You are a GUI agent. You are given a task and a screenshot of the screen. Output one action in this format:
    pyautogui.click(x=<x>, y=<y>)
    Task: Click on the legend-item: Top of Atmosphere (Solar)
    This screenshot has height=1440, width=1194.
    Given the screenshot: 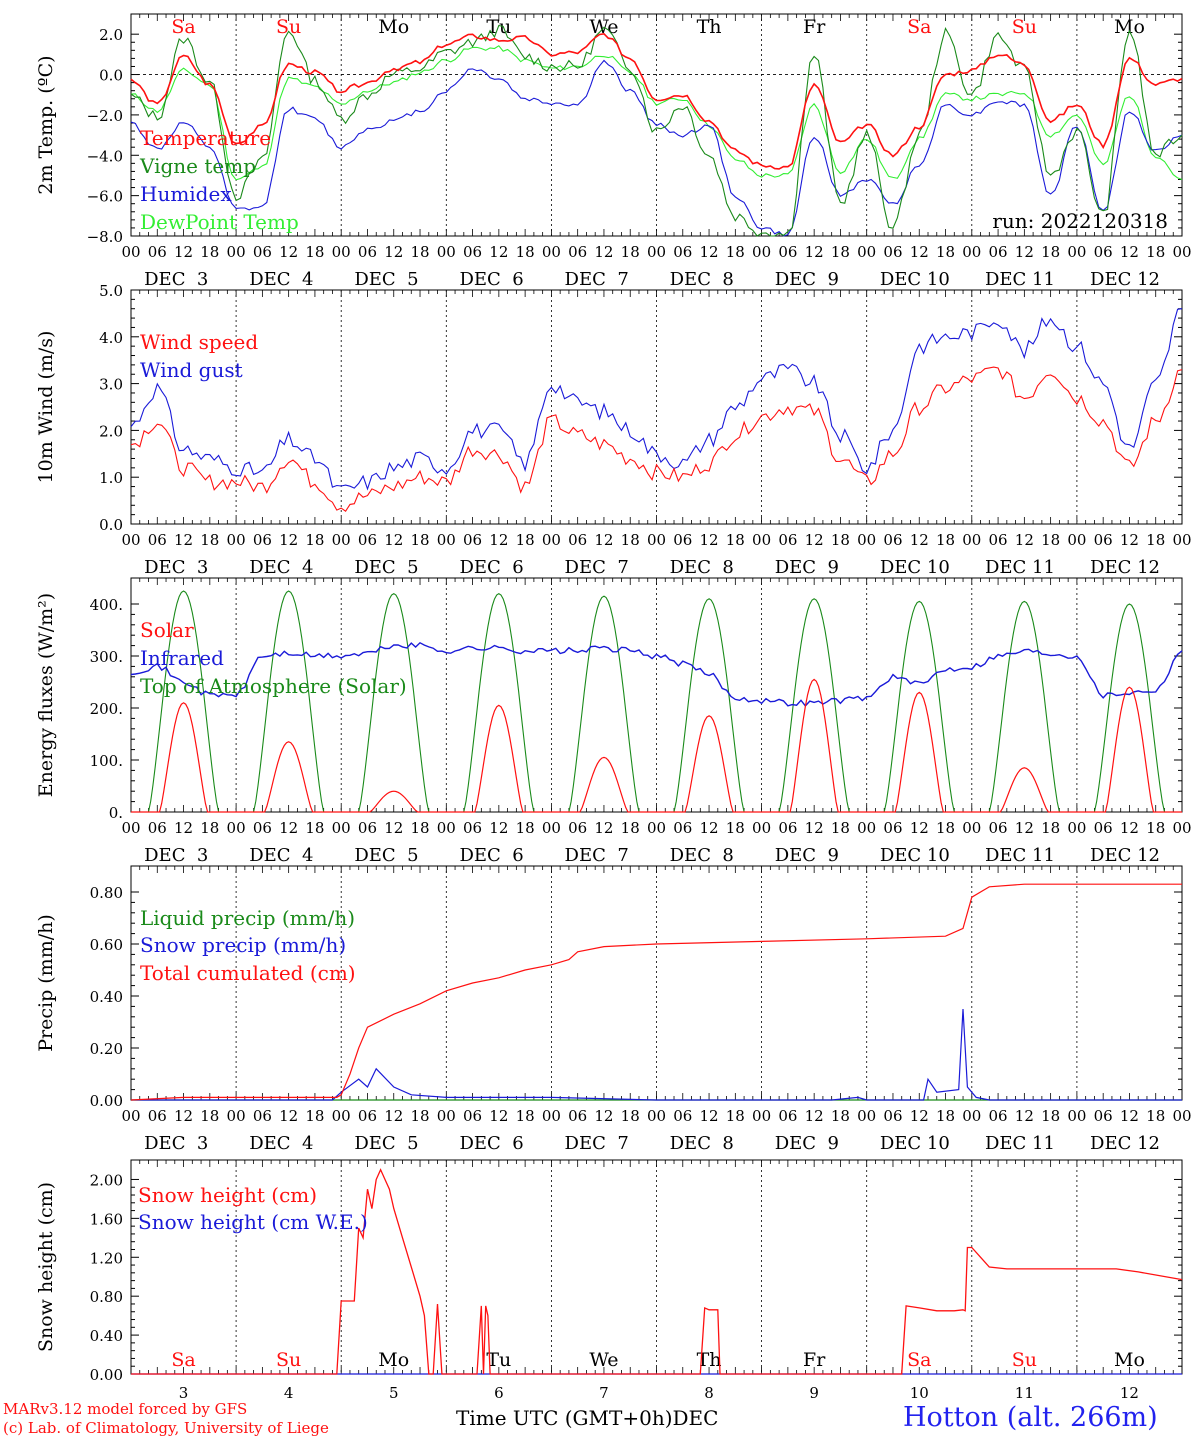 What is the action you would take?
    pyautogui.click(x=273, y=686)
    